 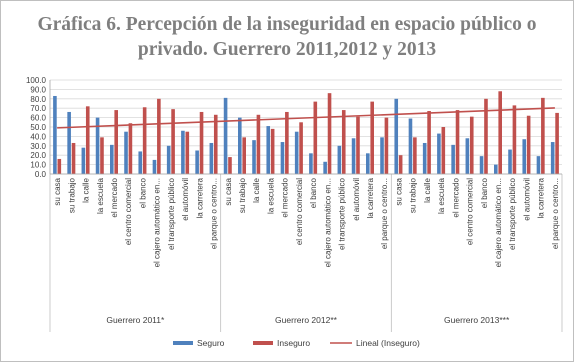 What do you see at coordinates (38, 136) in the screenshot?
I see `y-tick-label: 40.0` at bounding box center [38, 136].